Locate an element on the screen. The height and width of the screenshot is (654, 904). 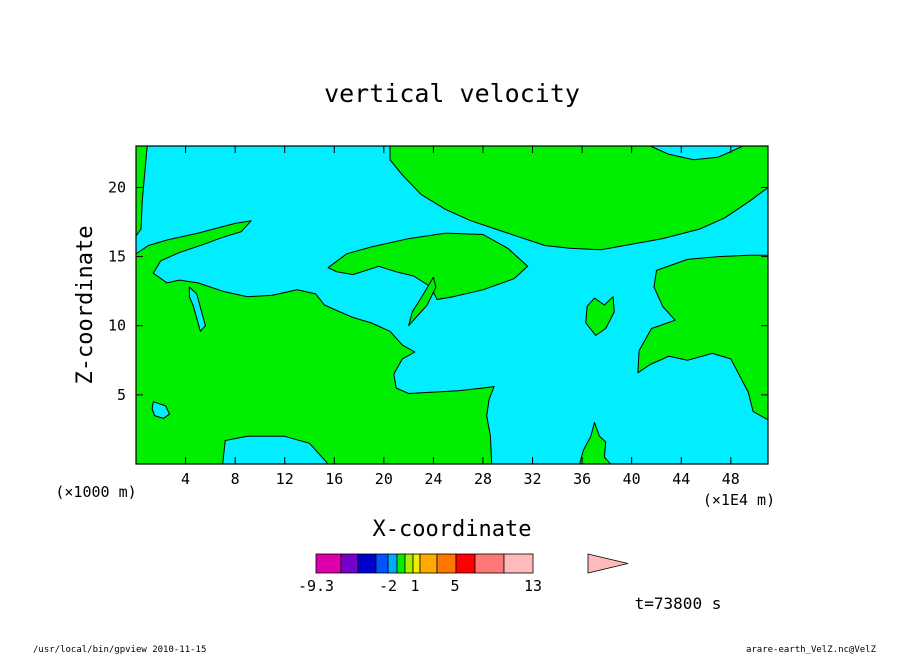
colorbar is located at coordinates (472, 563).